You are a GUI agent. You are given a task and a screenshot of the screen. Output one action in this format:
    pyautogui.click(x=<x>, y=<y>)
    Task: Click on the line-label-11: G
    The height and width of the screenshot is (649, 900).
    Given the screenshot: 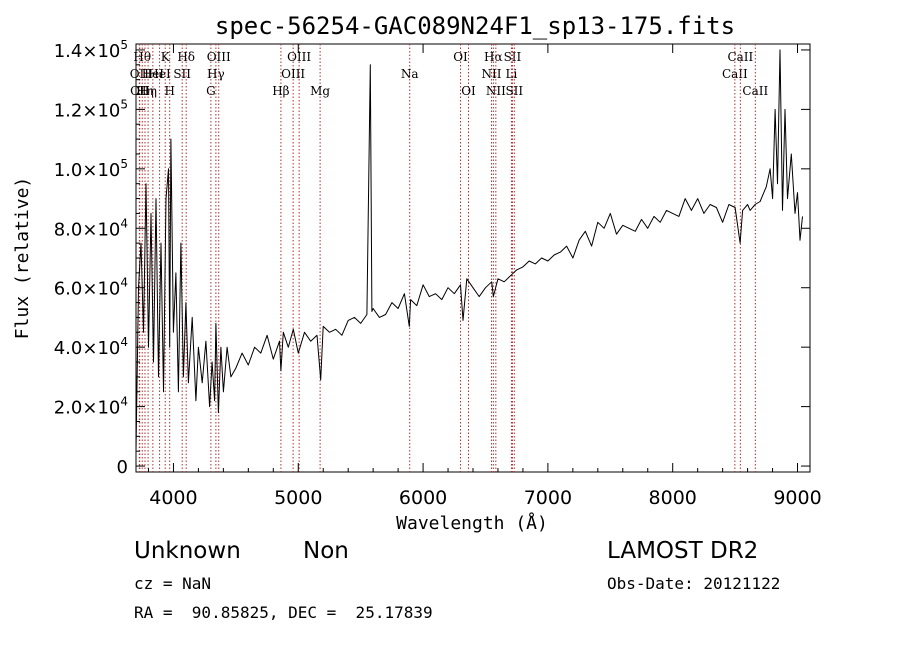 What is the action you would take?
    pyautogui.click(x=211, y=91)
    